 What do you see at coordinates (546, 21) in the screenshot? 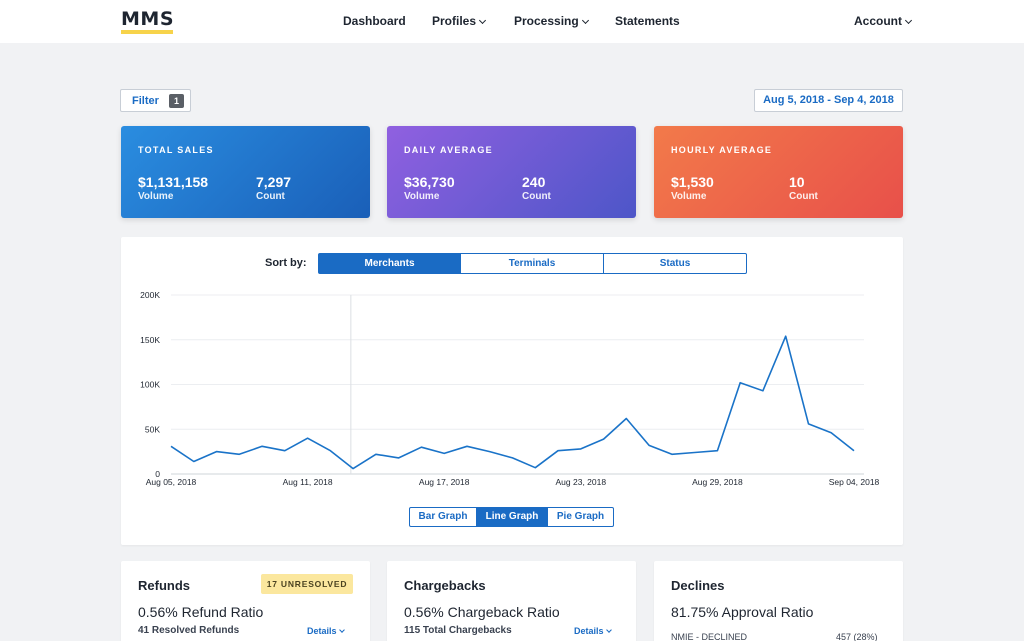
I see `nav-processing-label: Processing` at bounding box center [546, 21].